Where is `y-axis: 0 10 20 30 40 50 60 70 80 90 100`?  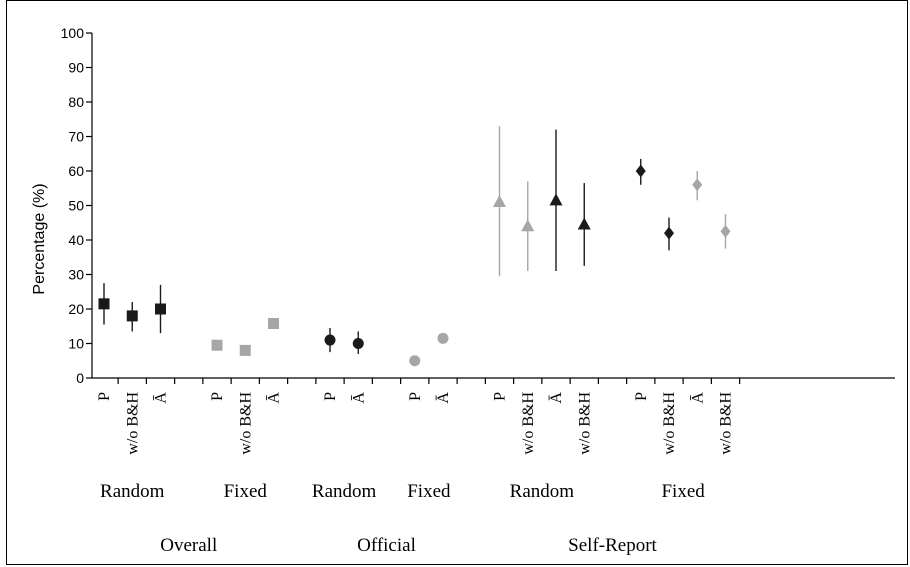
y-axis: 0 10 20 30 40 50 60 70 80 90 100 is located at coordinates (77, 205).